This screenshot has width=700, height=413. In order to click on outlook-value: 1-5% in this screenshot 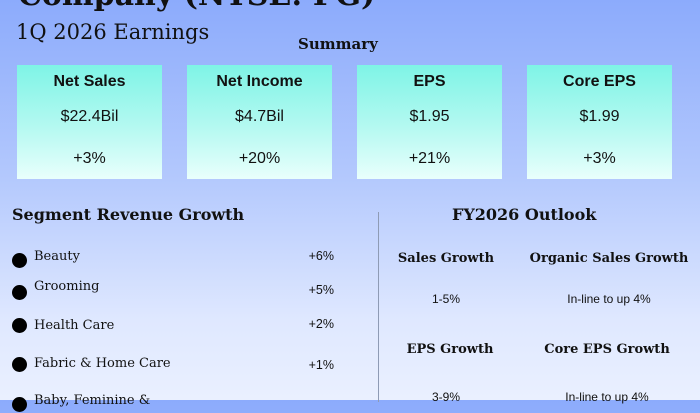, I will do `click(445, 299)`.